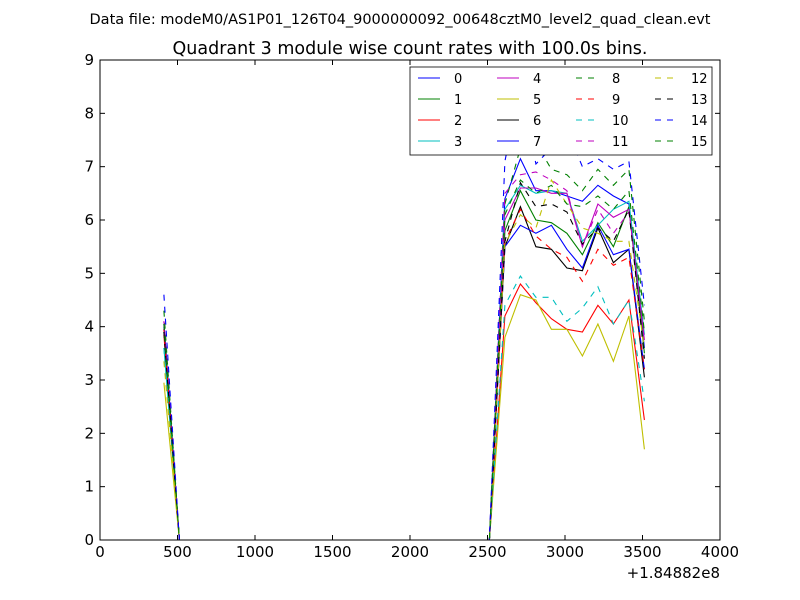 This screenshot has width=800, height=600. What do you see at coordinates (458, 121) in the screenshot?
I see `legend-label-2: 2` at bounding box center [458, 121].